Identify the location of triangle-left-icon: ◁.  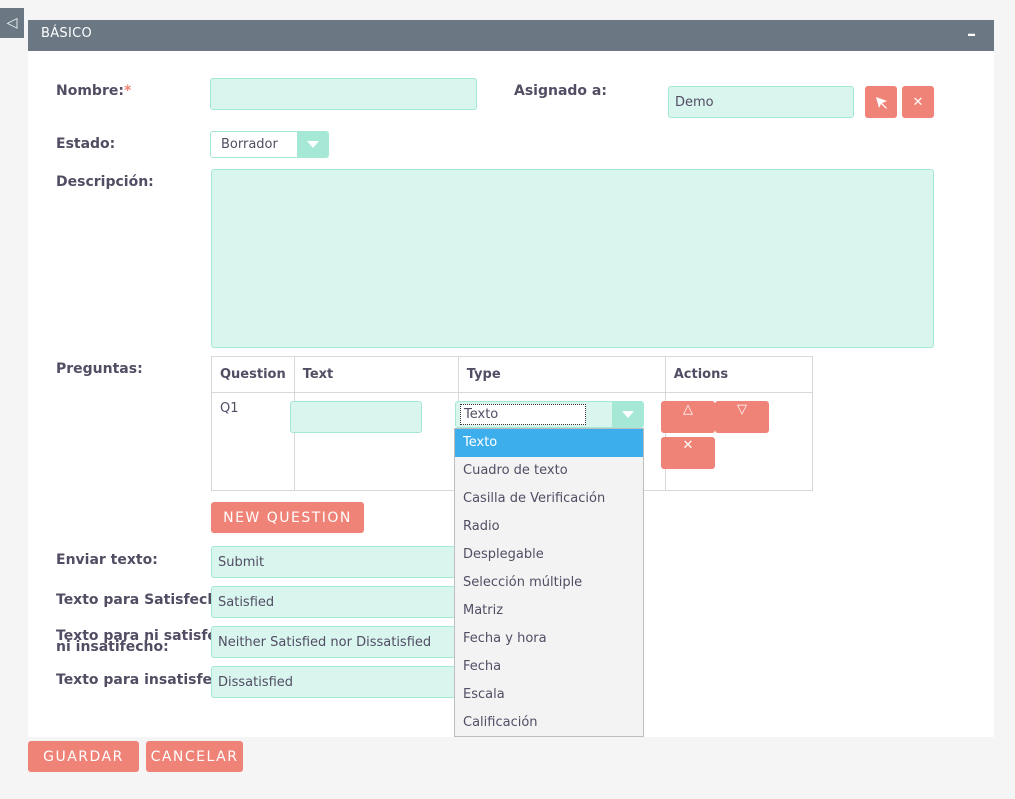
(12, 23).